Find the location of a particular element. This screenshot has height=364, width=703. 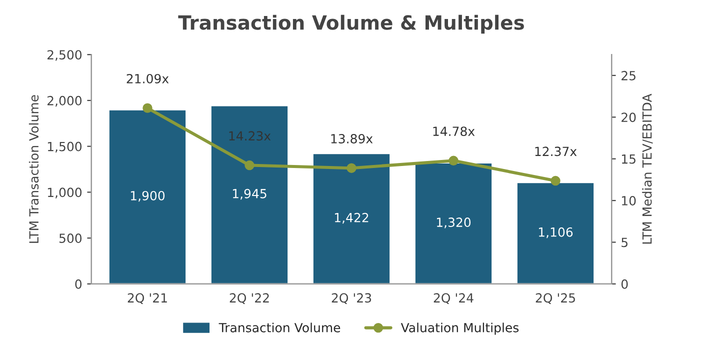

data-label: 13.89x is located at coordinates (352, 139).